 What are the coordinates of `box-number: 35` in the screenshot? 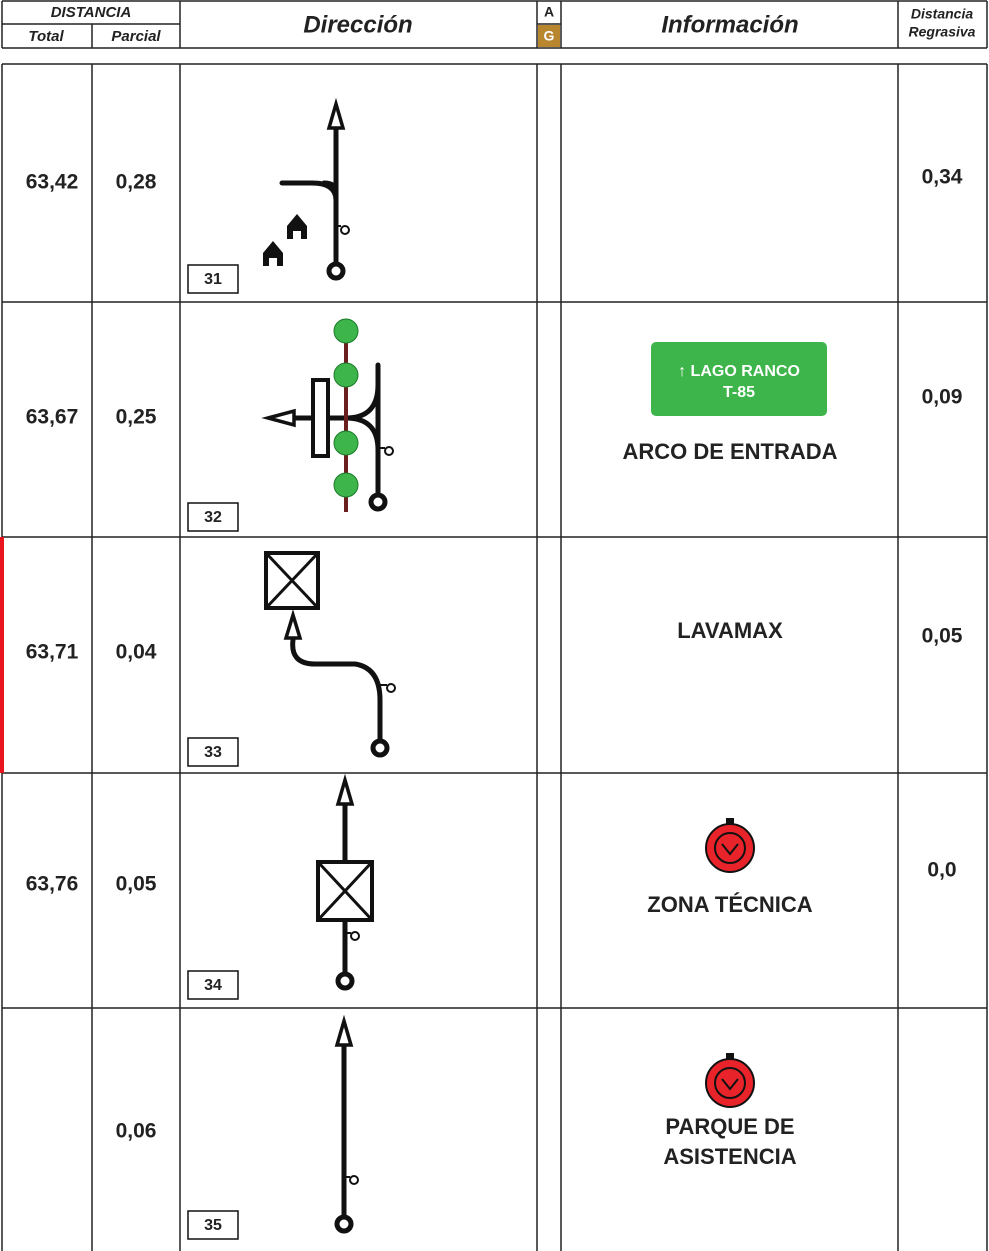 It's located at (213, 1225).